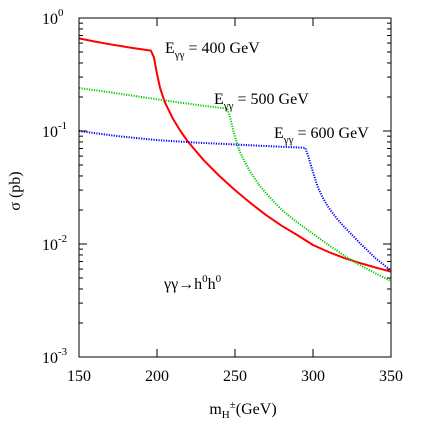 The image size is (425, 436). I want to click on y-tick-label: 10⁻¹, so click(54, 130).